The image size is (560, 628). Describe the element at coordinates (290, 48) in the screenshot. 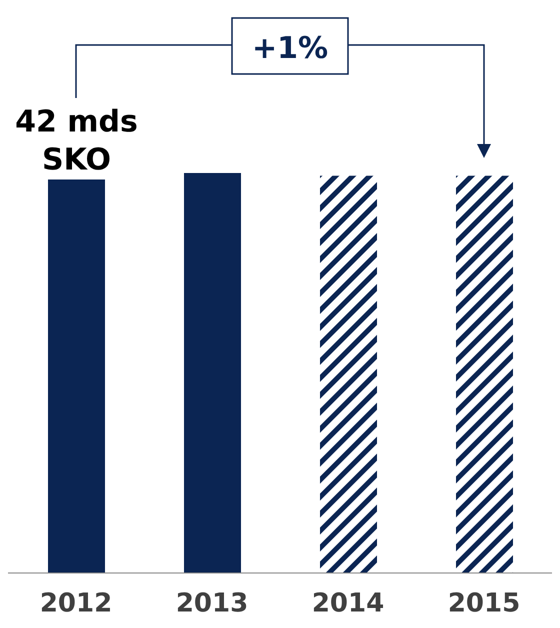

I see `text: +1%` at that location.